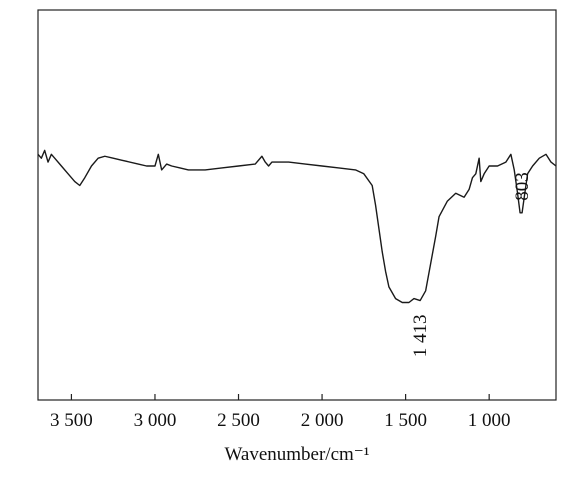 Image resolution: width=575 pixels, height=483 pixels. I want to click on peak-annotation: 803, so click(522, 186).